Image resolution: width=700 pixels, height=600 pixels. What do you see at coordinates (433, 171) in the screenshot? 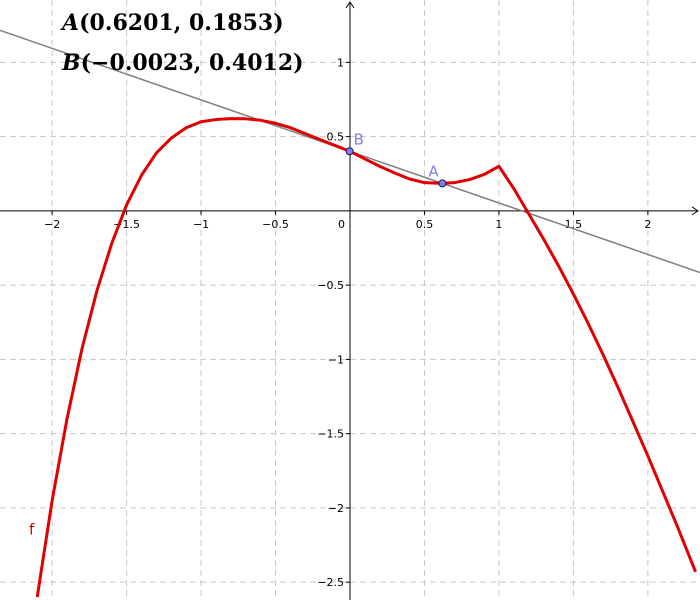
I see `point-a-label: A` at bounding box center [433, 171].